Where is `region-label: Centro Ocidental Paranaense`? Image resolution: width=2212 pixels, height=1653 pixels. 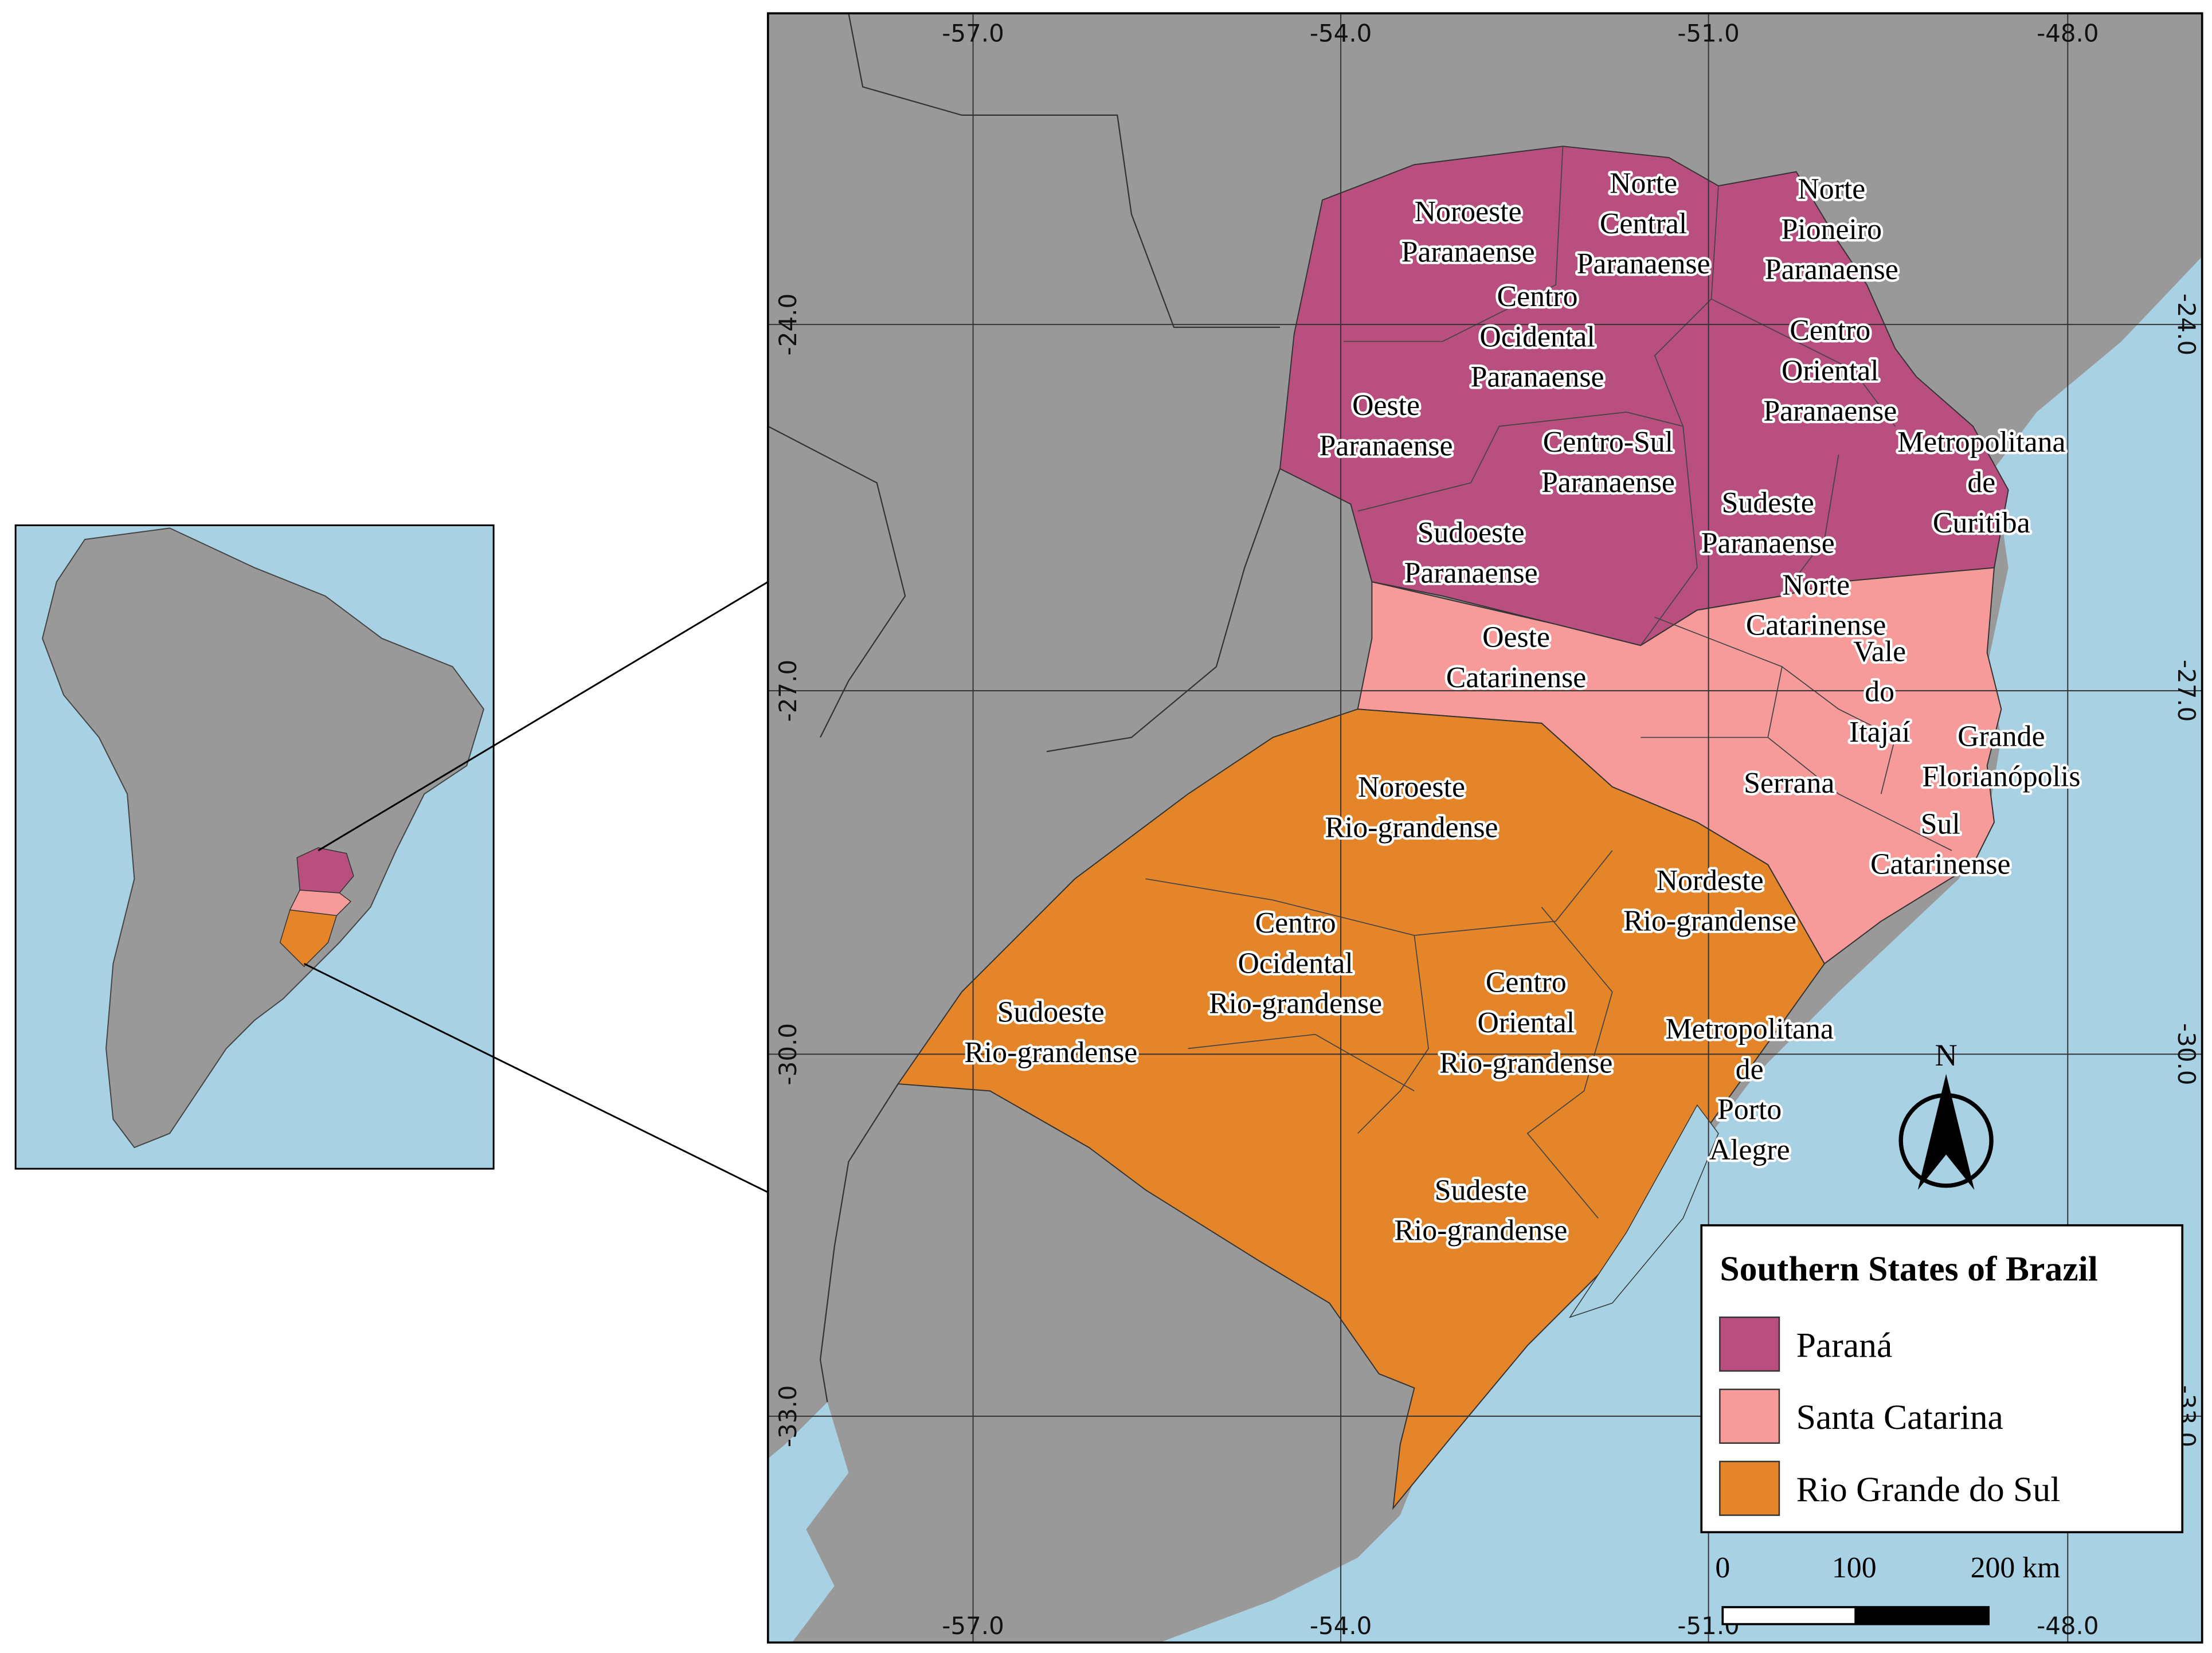 region-label: Centro Ocidental Paranaense is located at coordinates (1538, 337).